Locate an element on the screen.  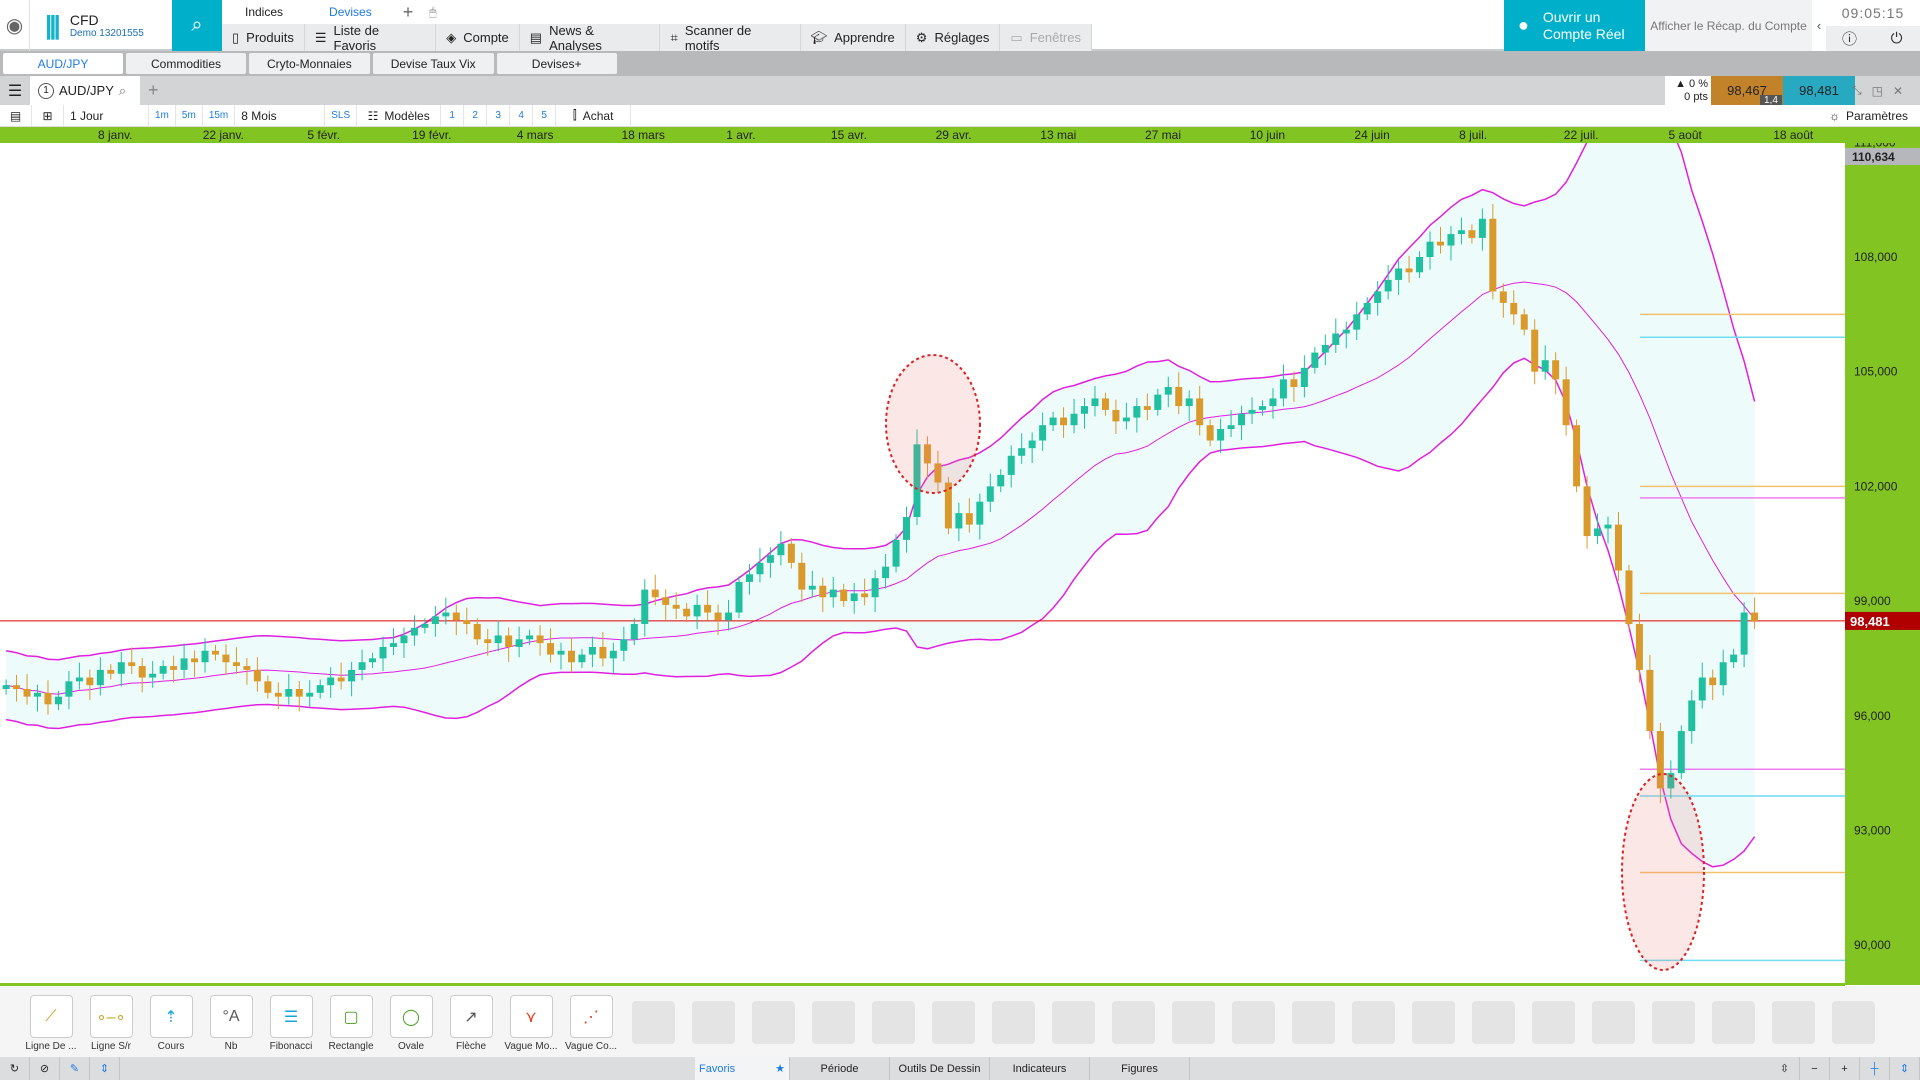
tool-price: ⇡ Cours is located at coordinates (171, 1023).